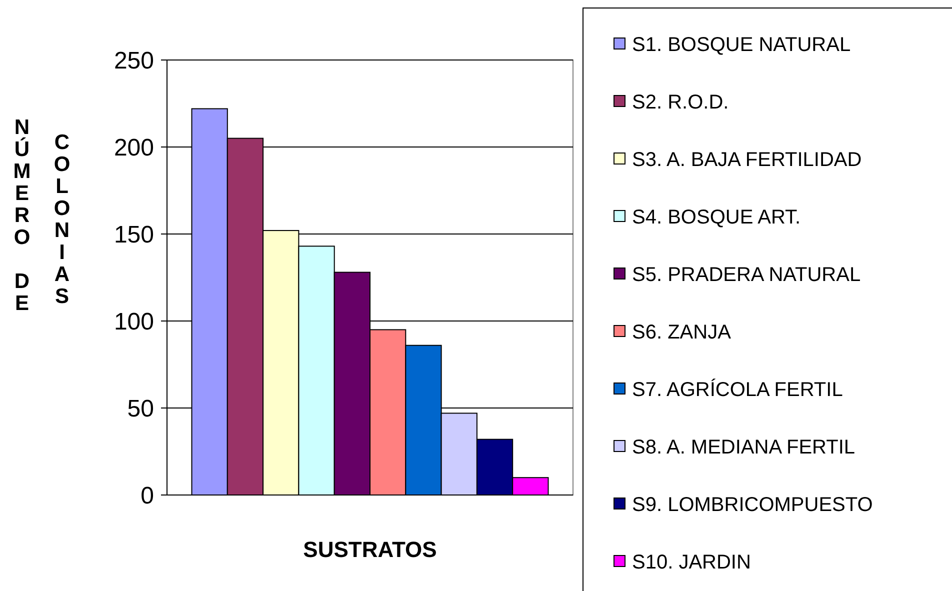 The image size is (952, 591). I want to click on legend-label: S1. BOSQUE NATURAL, so click(741, 45).